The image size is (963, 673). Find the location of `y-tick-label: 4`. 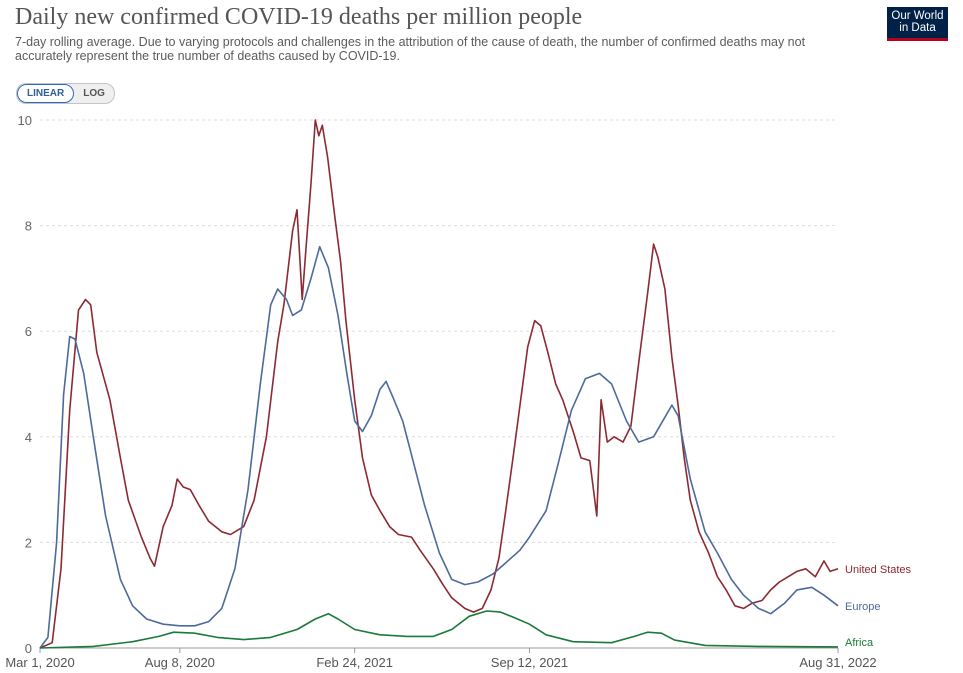

y-tick-label: 4 is located at coordinates (28, 437).